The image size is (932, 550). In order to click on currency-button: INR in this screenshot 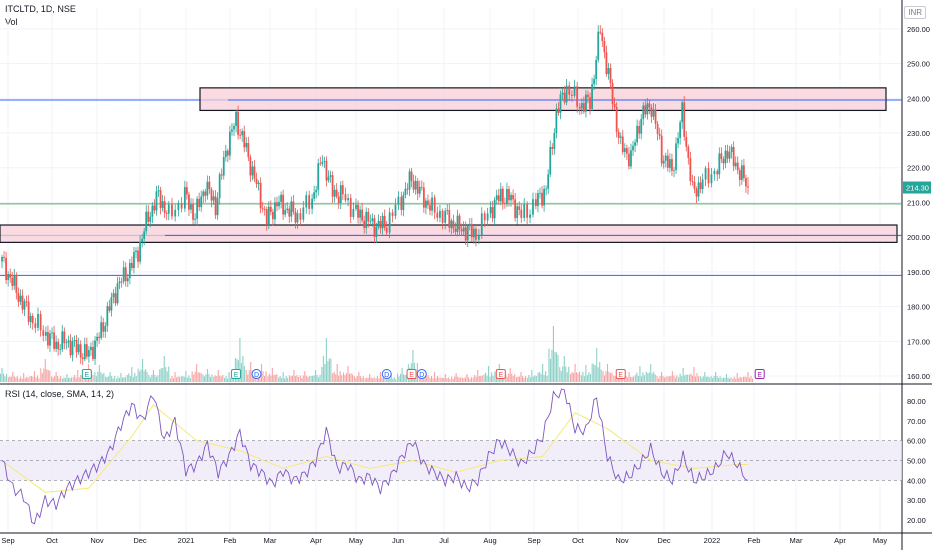, I will do `click(915, 12)`.